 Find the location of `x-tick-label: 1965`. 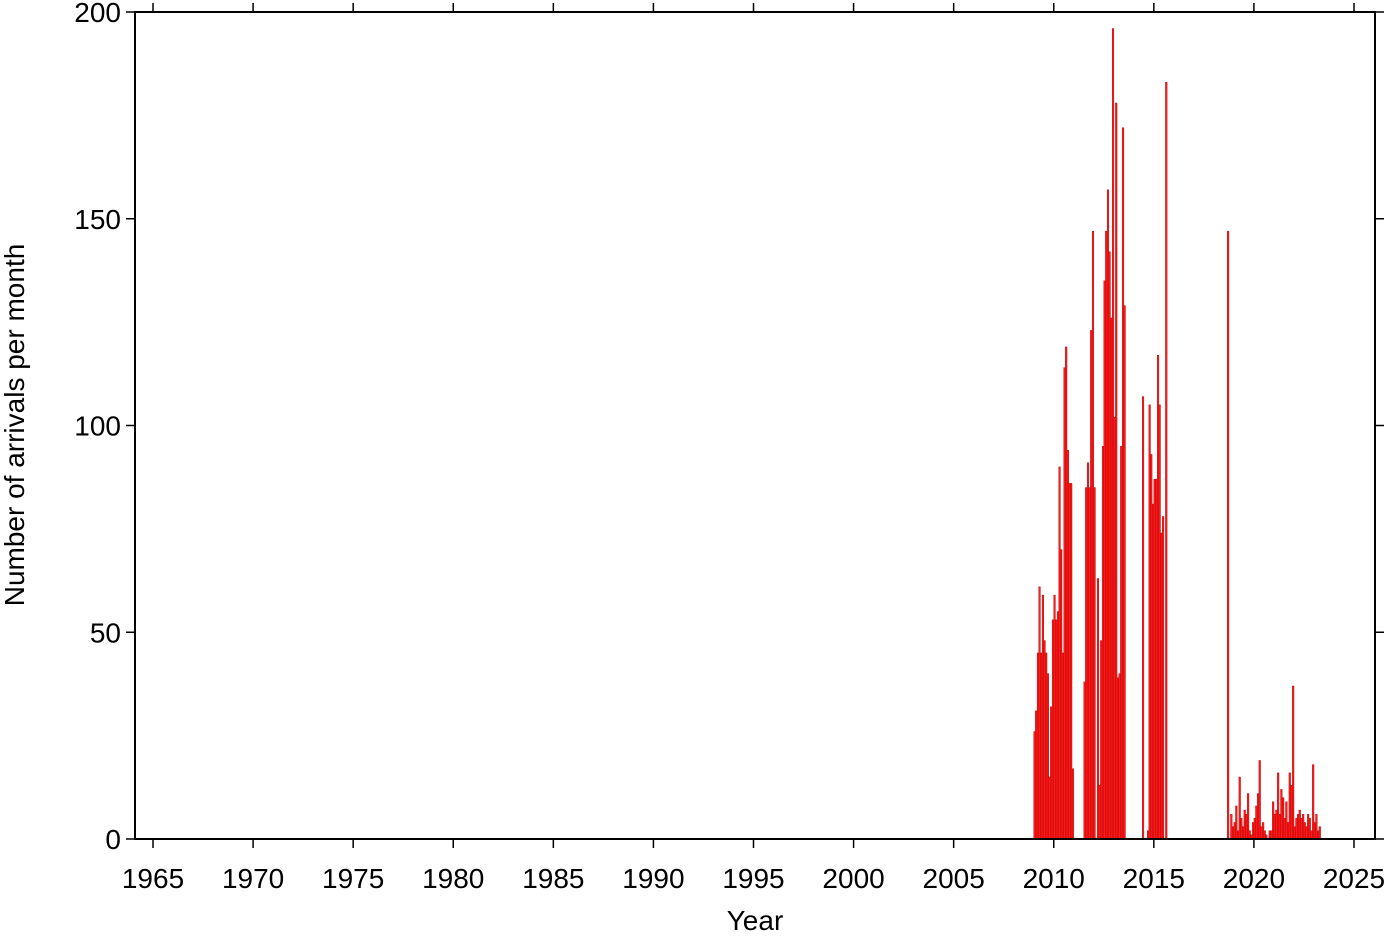

x-tick-label: 1965 is located at coordinates (153, 878).